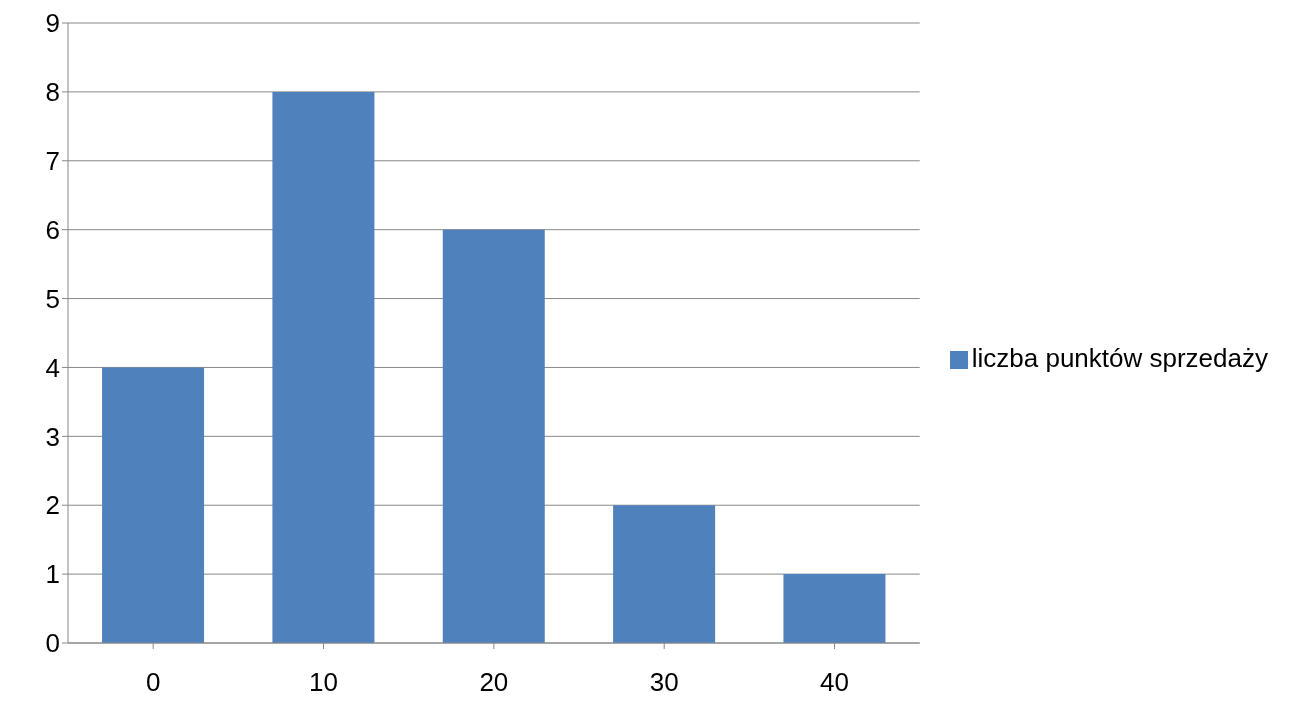 This screenshot has width=1300, height=712. What do you see at coordinates (52, 574) in the screenshot?
I see `y-tick-label: 1` at bounding box center [52, 574].